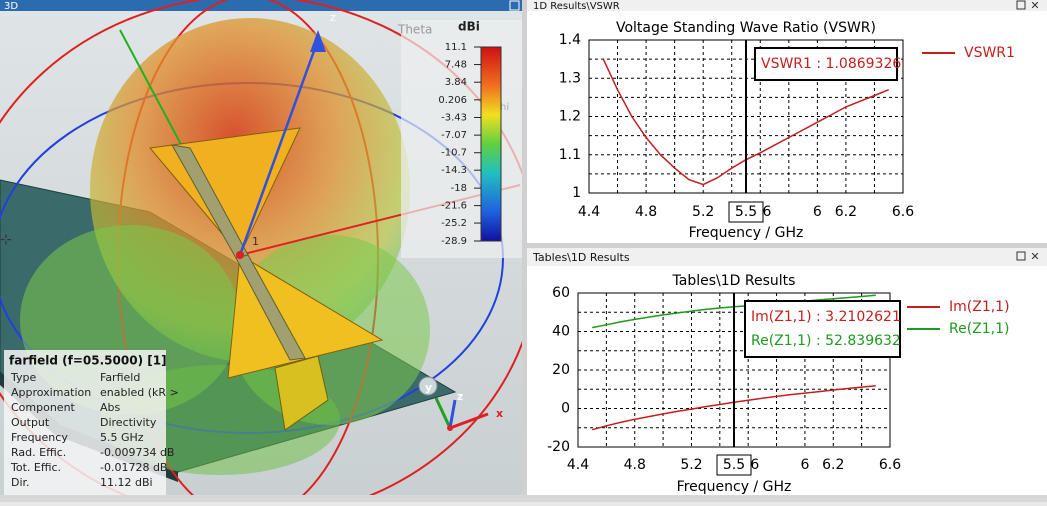 Image resolution: width=1047 pixels, height=506 pixels. What do you see at coordinates (734, 281) in the screenshot?
I see `chart-title: Tables\1D Results` at bounding box center [734, 281].